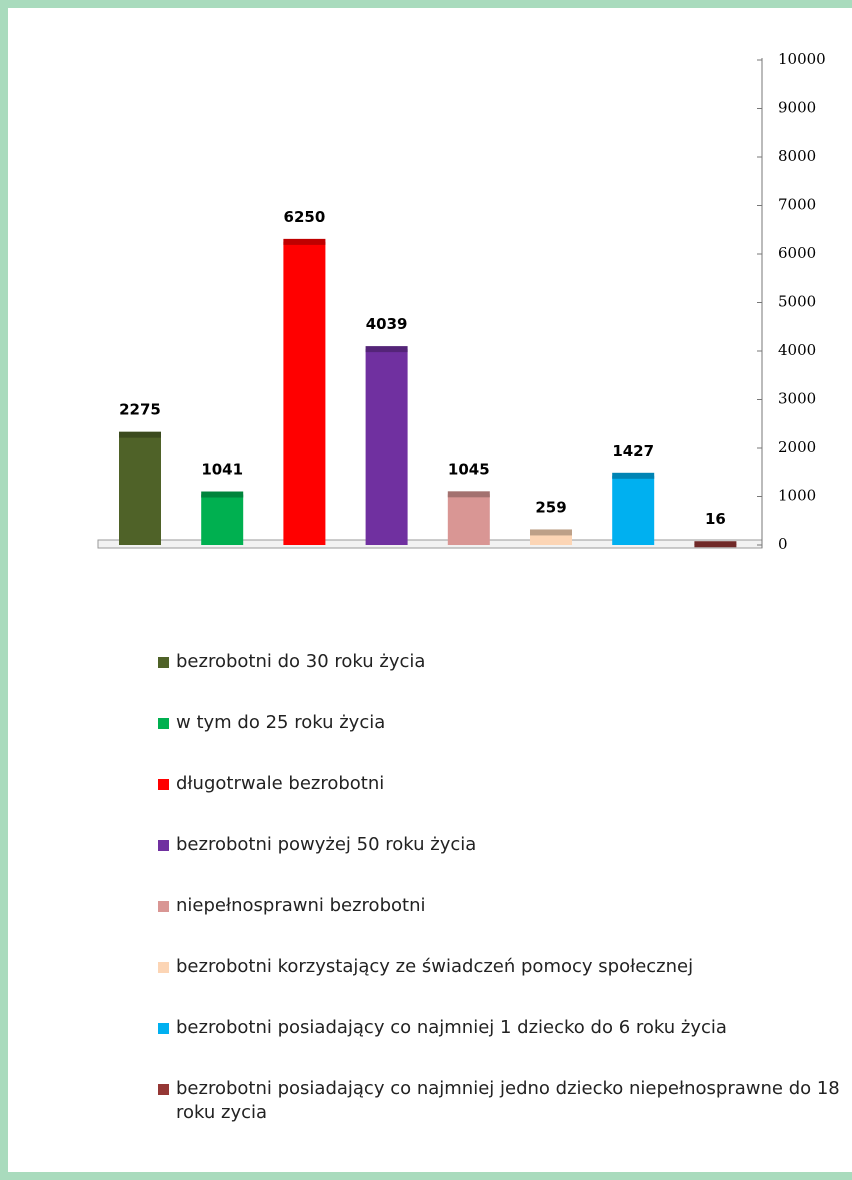 The image size is (852, 1180). What do you see at coordinates (797, 108) in the screenshot?
I see `y-tick-label: 9000` at bounding box center [797, 108].